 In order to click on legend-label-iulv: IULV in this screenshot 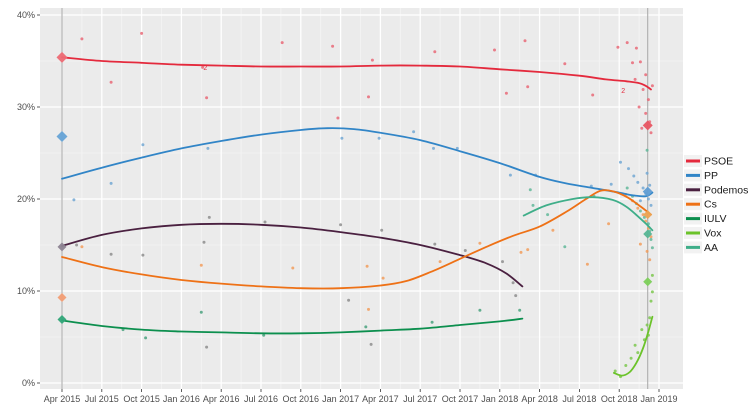, I will do `click(715, 219)`.